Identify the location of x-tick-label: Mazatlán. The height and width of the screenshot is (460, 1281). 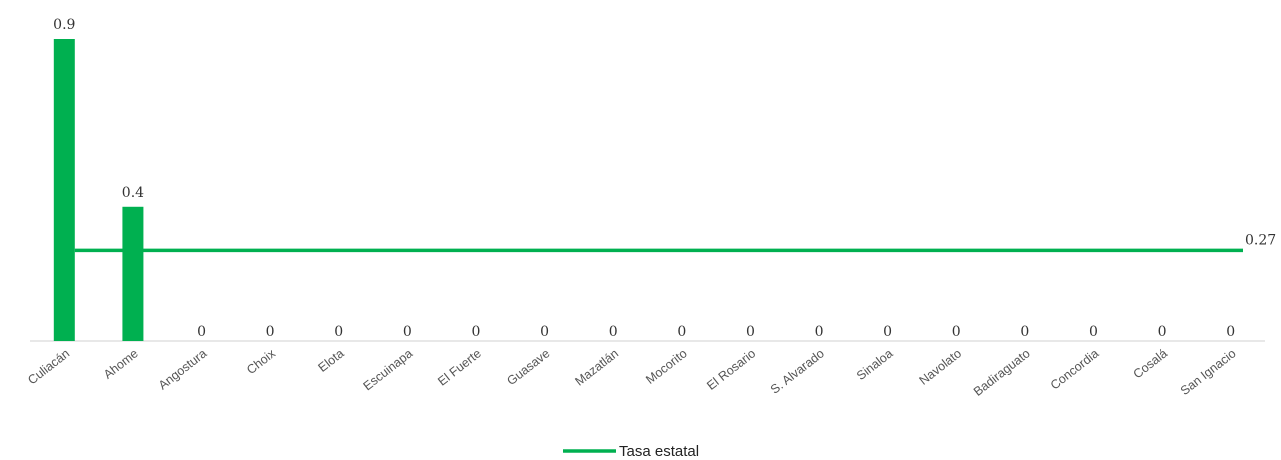
(596, 367).